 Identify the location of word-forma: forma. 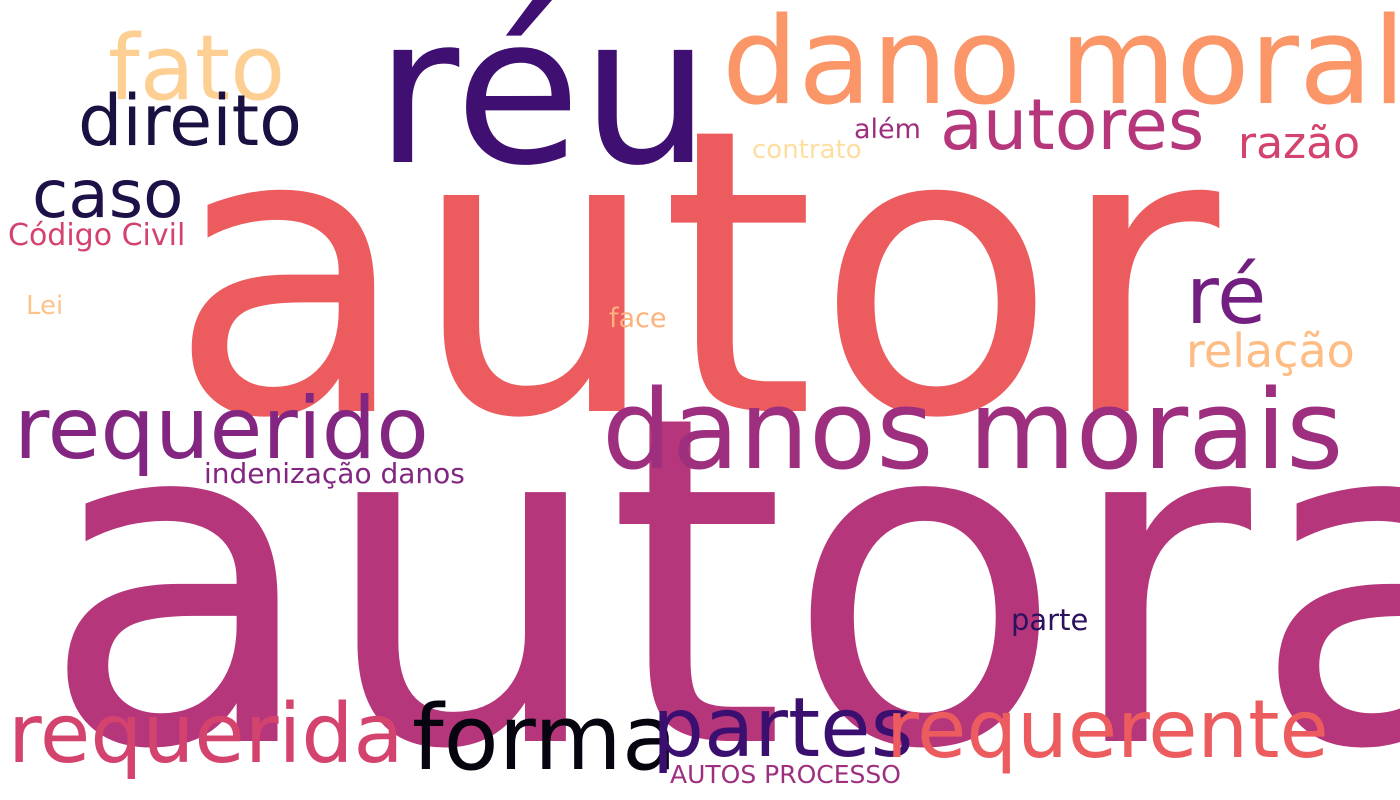
(544, 738).